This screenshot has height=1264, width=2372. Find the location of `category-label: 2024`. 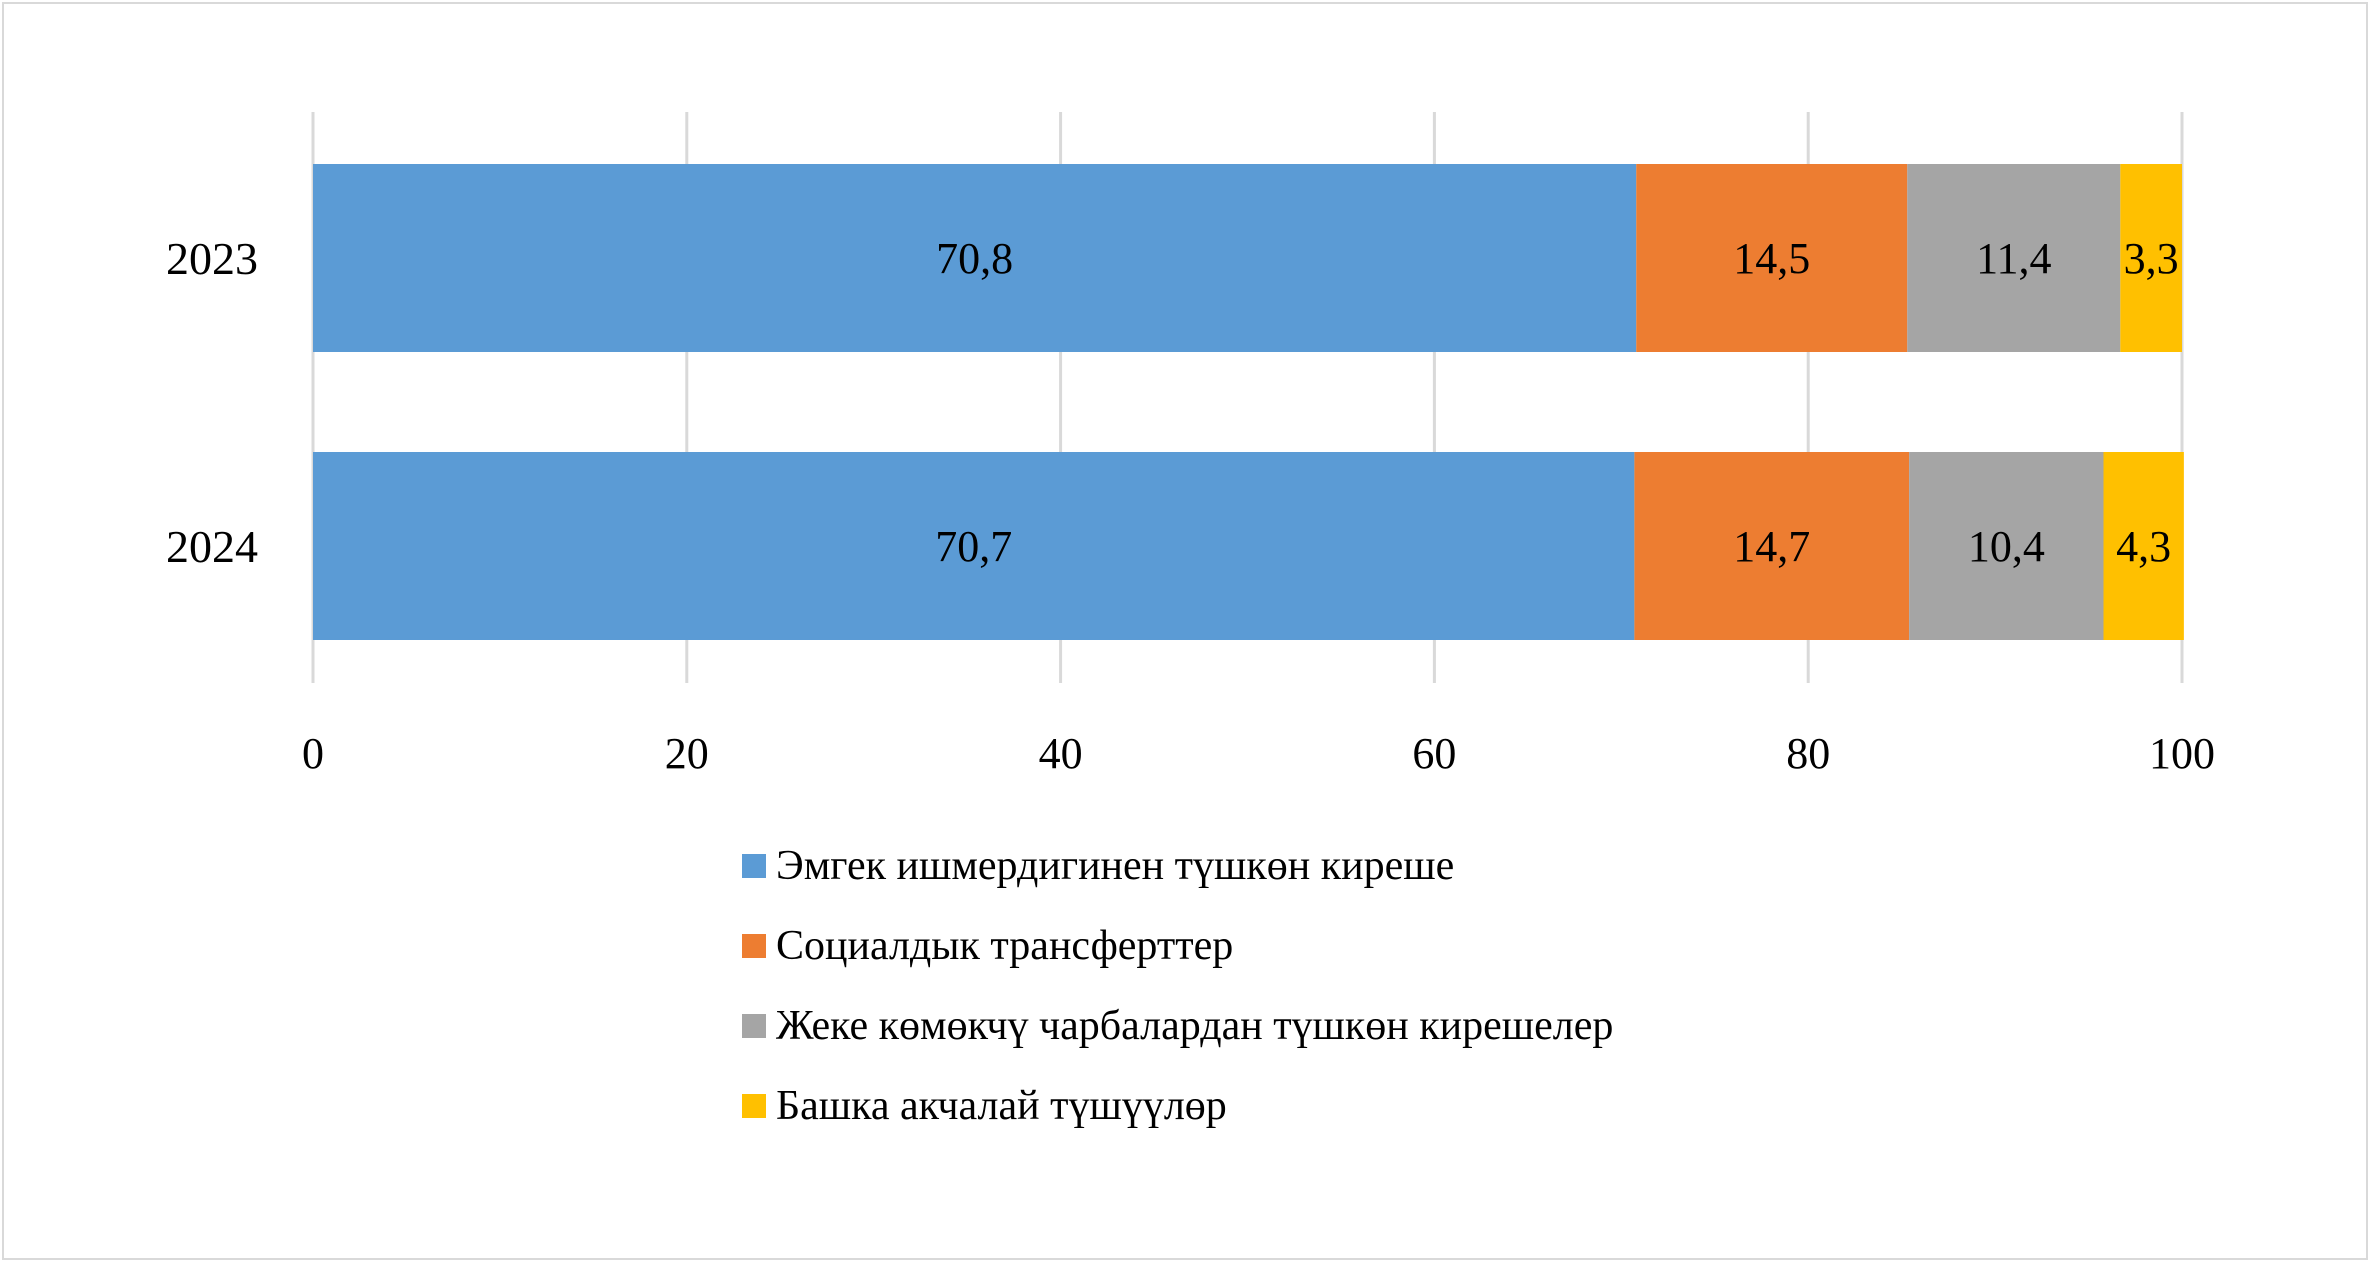

category-label: 2024 is located at coordinates (212, 546).